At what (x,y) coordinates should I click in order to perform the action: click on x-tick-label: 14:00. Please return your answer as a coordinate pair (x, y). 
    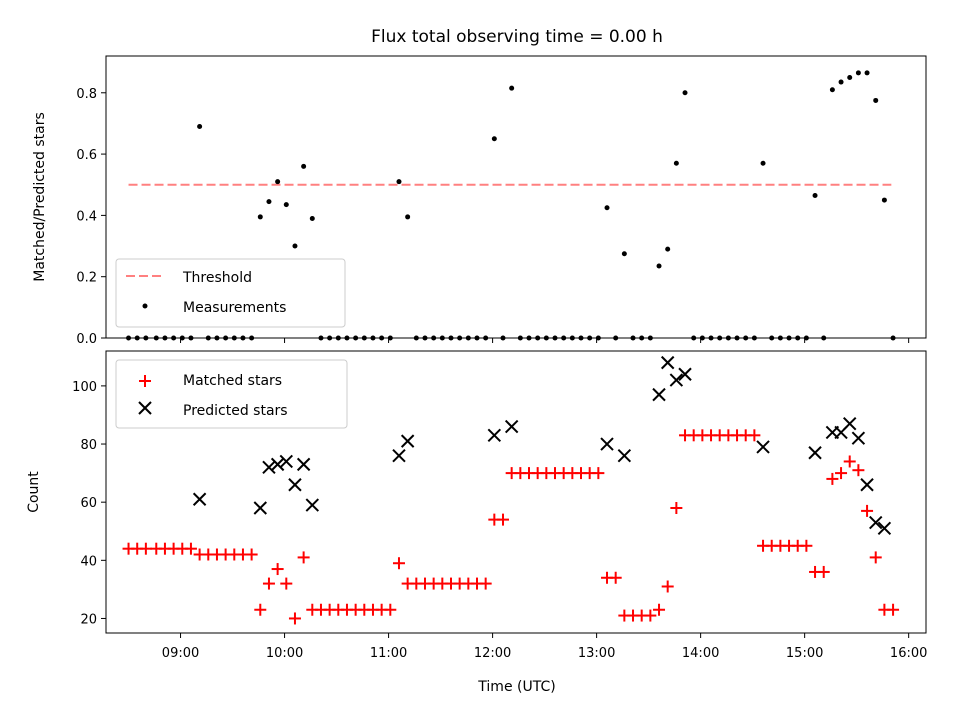
    Looking at the image, I should click on (700, 653).